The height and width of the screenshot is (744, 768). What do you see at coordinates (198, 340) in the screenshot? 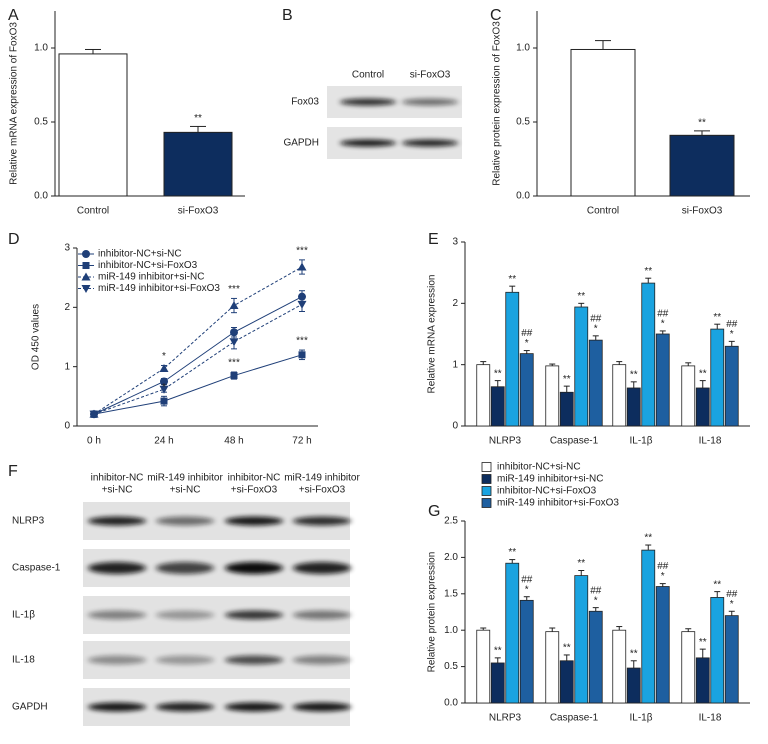
I see `line` at bounding box center [198, 340].